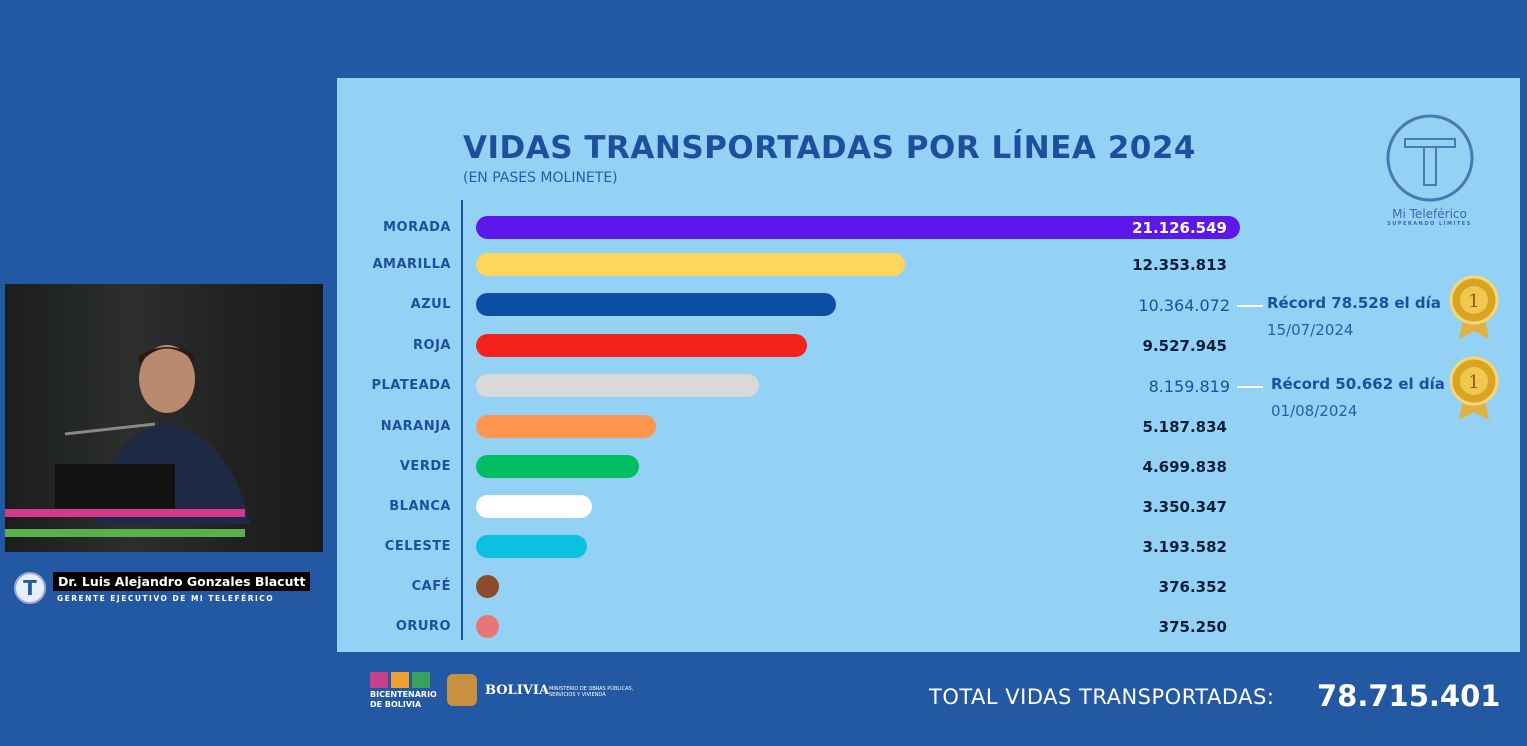 The image size is (1527, 746). I want to click on bar-row: PLATEADA 8.159.819, so click(928, 386).